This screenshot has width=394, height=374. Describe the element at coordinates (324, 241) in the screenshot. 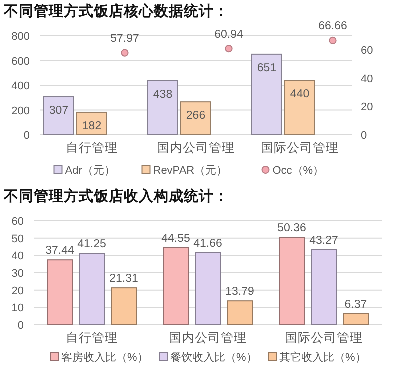

I see `data-label: 43.27` at that location.